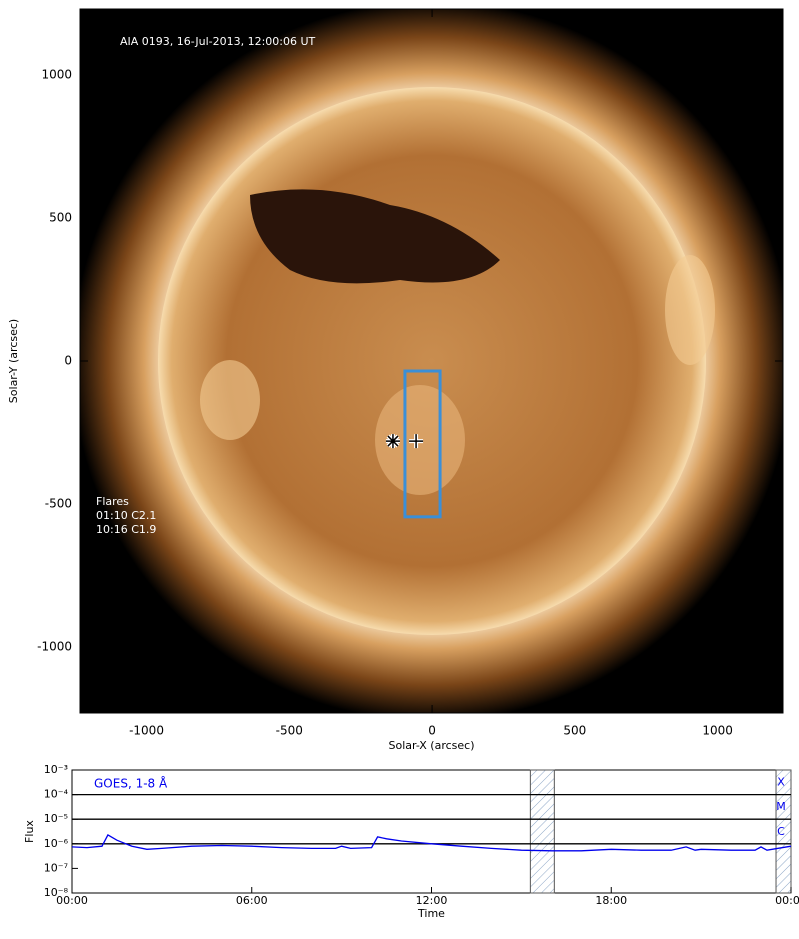 This screenshot has height=939, width=799. Describe the element at coordinates (432, 731) in the screenshot. I see `x-tick-label: 0` at that location.